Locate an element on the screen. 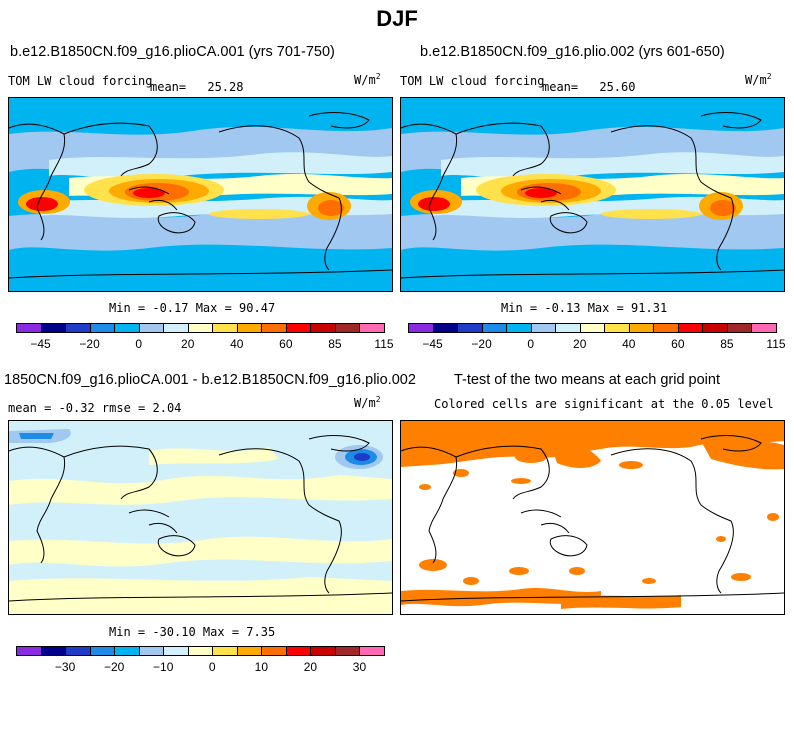 The width and height of the screenshot is (794, 733). top-right-colorbar: −45 −20 0 20 40 60 85 115 is located at coordinates (597, 338).